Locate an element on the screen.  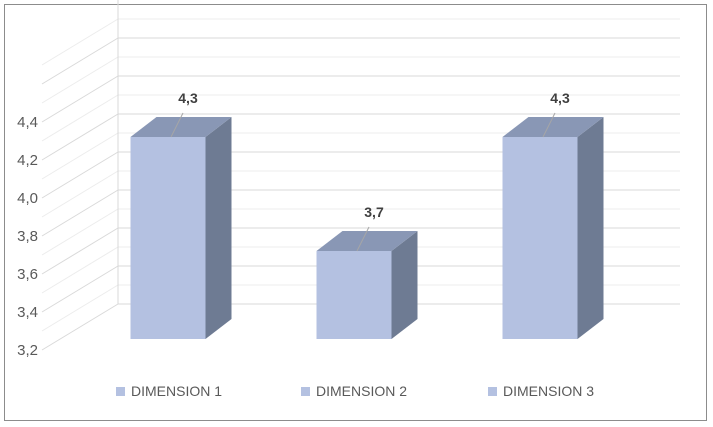
data-label: 3,7 is located at coordinates (374, 212).